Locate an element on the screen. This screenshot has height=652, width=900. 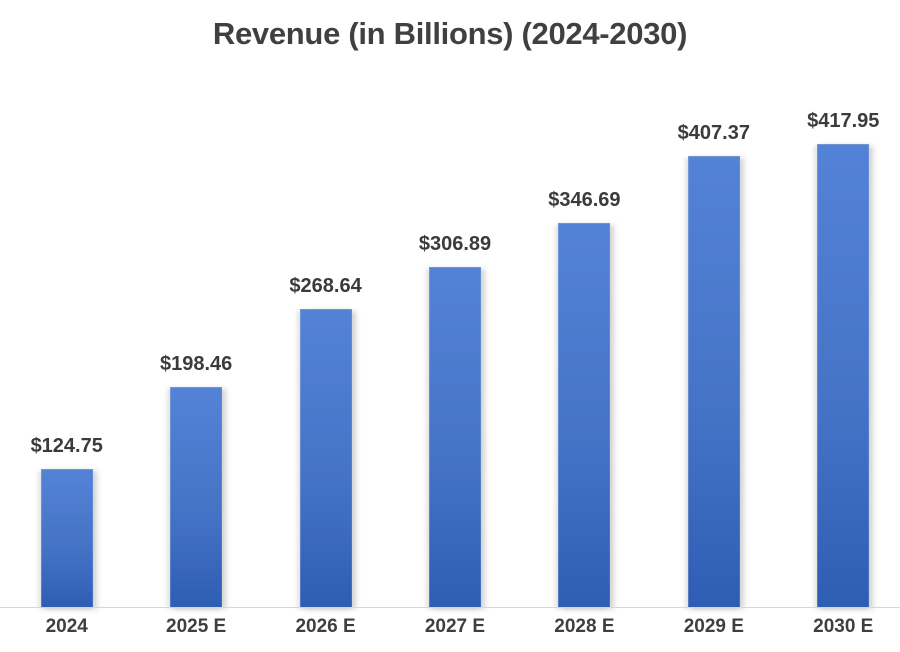
data-label-2026-e: $268.64 is located at coordinates (325, 286).